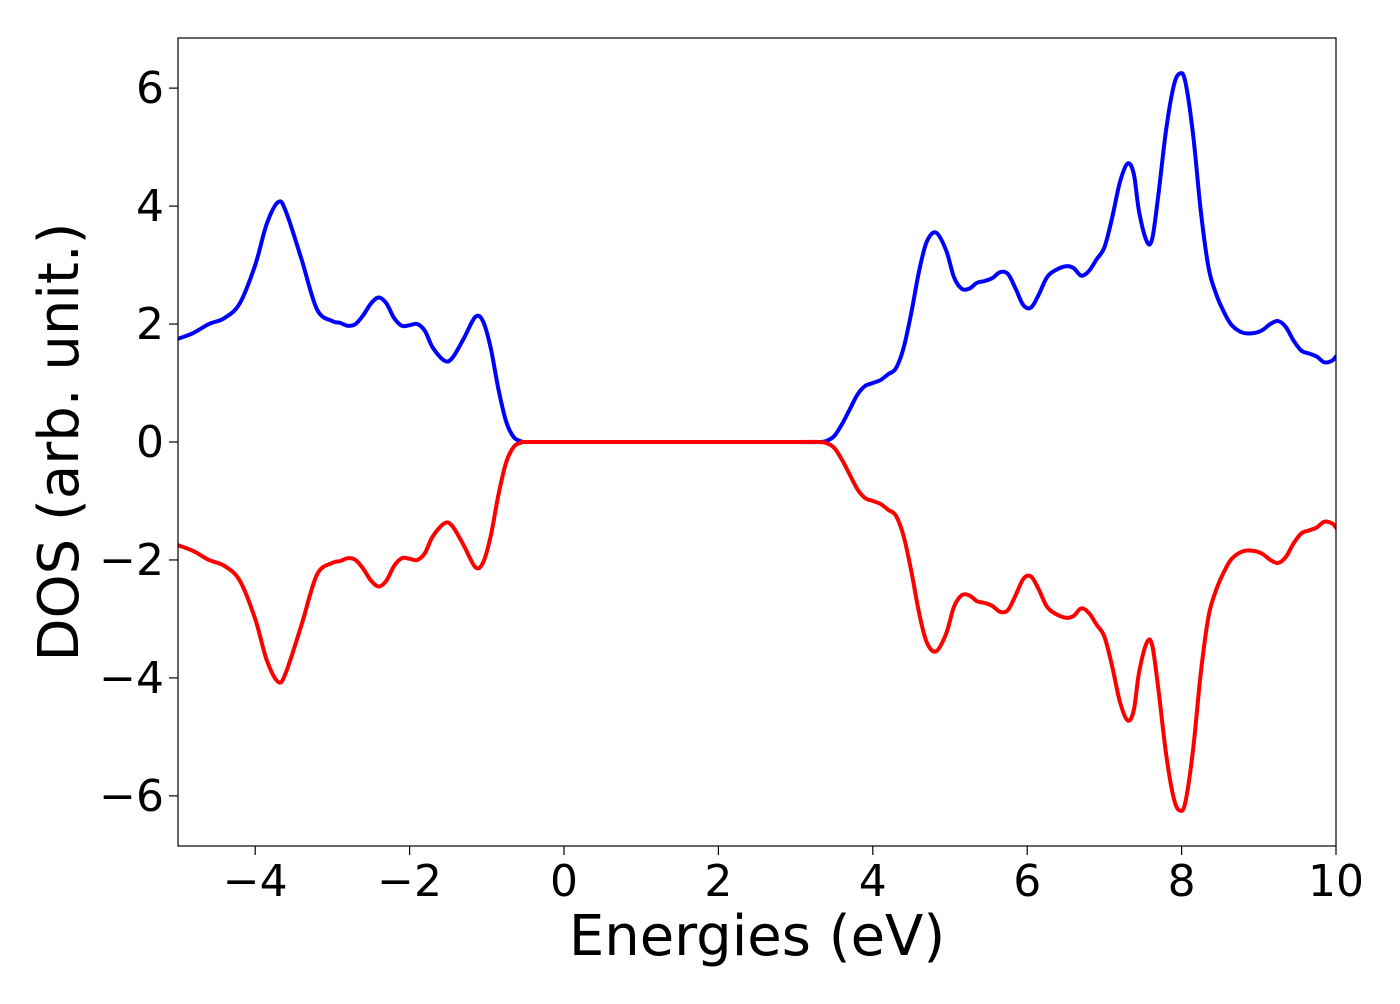  I want to click on x-tick-label: 6, so click(1027, 881).